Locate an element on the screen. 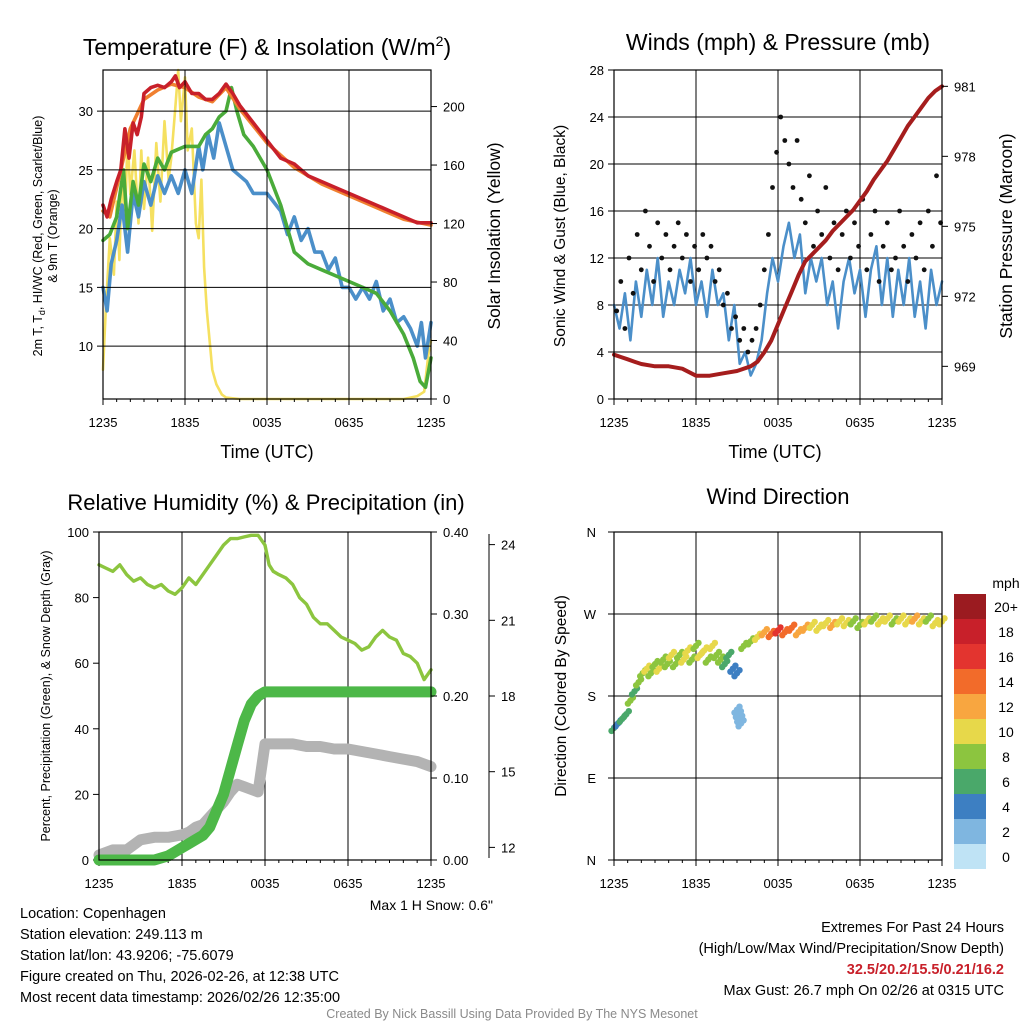  speed-legend-title: mph is located at coordinates (1005, 583).